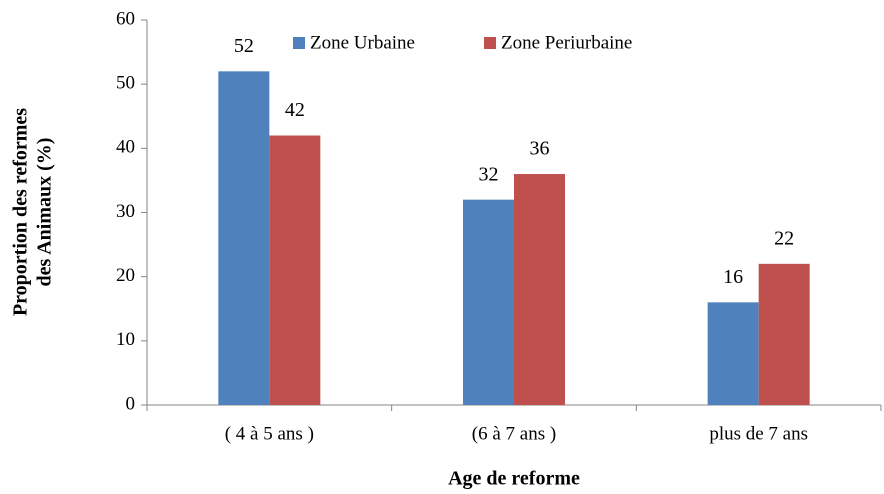  What do you see at coordinates (125, 18) in the screenshot?
I see `y-tick-label: 60` at bounding box center [125, 18].